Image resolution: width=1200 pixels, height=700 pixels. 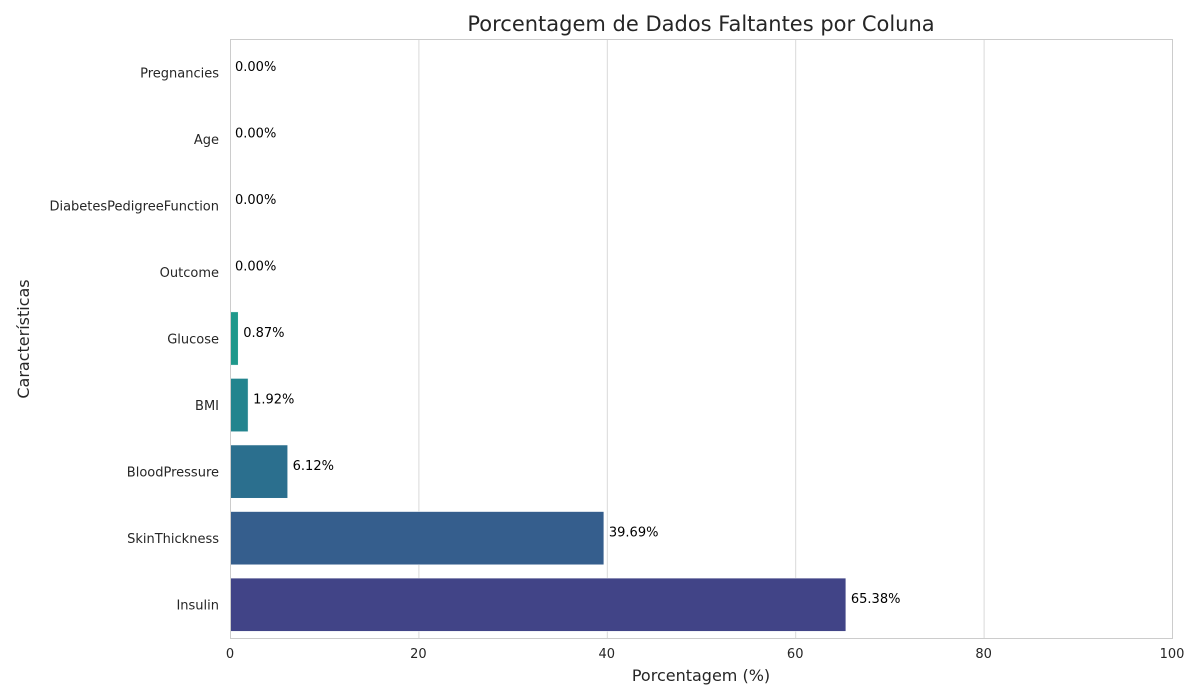 I want to click on x-tick-label: 60, so click(x=795, y=654).